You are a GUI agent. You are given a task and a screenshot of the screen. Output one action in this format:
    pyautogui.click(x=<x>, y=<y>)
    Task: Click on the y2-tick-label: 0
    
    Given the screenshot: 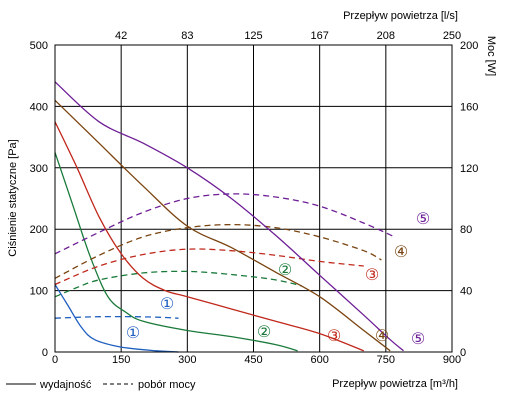 What is the action you would take?
    pyautogui.click(x=463, y=353)
    